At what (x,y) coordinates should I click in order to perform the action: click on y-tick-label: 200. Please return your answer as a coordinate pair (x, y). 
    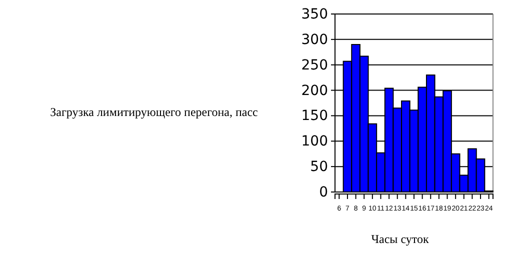
    Looking at the image, I should click on (314, 90).